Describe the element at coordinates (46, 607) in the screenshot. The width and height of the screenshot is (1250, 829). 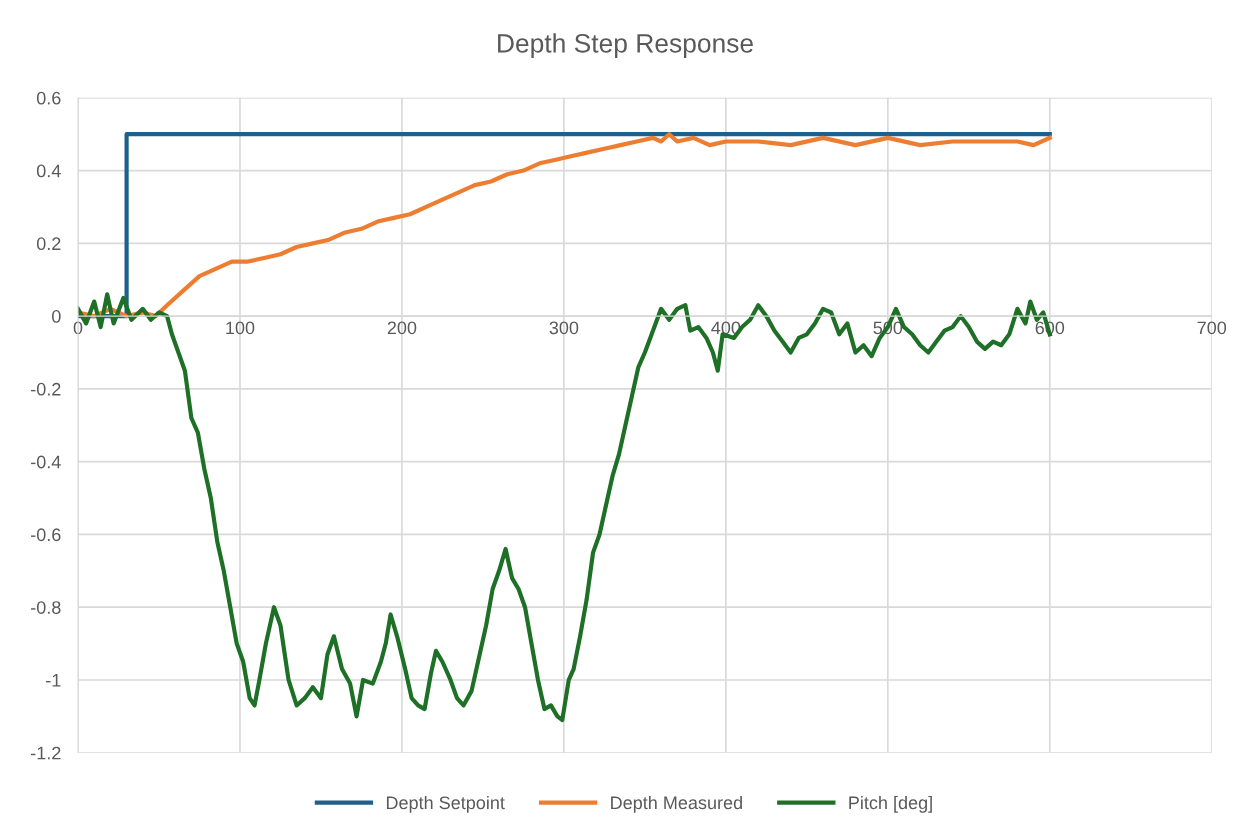
I see `y-tick-label: -0.8` at that location.